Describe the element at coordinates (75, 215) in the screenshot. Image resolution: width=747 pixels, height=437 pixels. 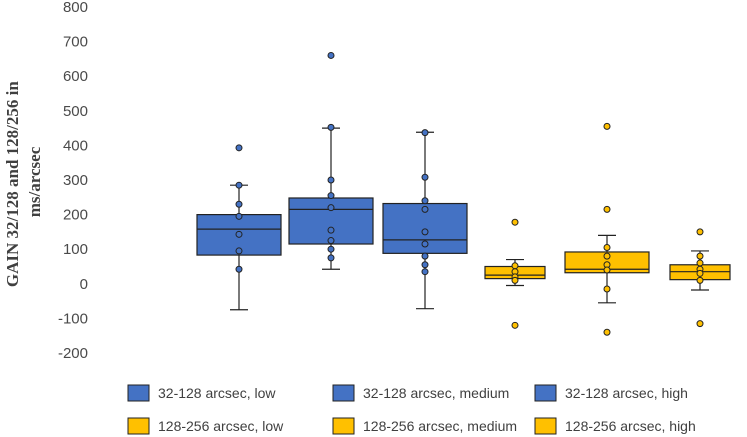
I see `y-tick-label: 200` at that location.